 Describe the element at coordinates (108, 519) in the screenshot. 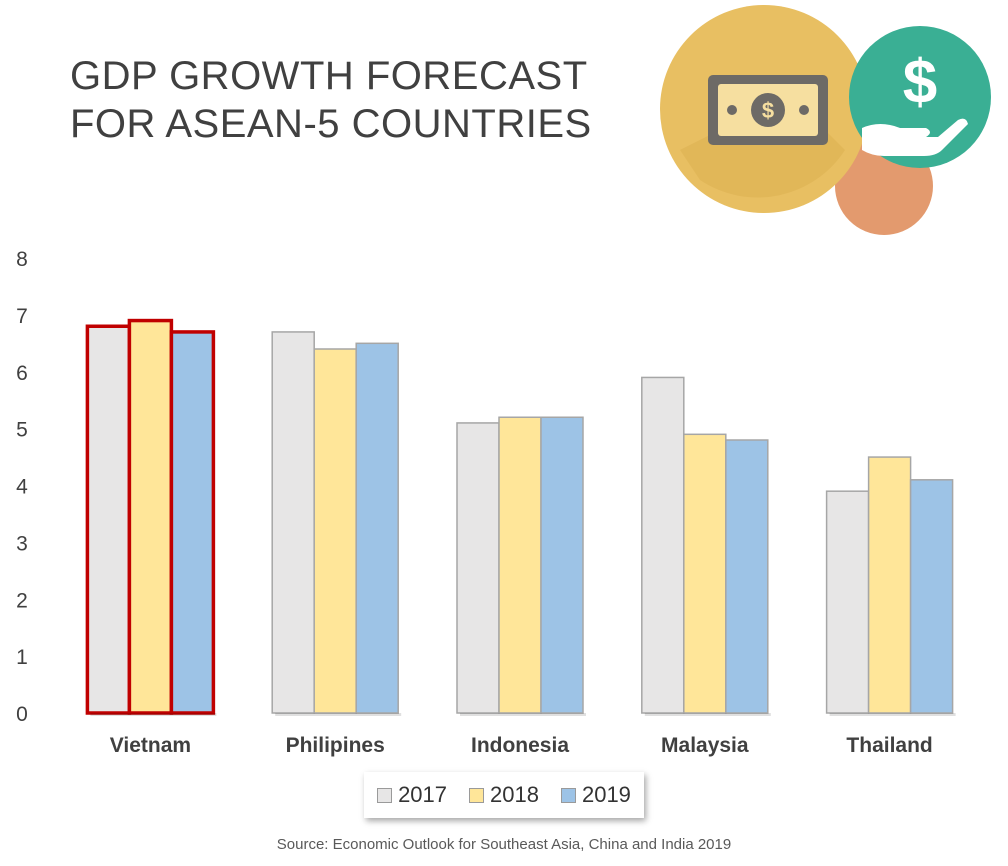

I see `bar-vietnam-2017` at that location.